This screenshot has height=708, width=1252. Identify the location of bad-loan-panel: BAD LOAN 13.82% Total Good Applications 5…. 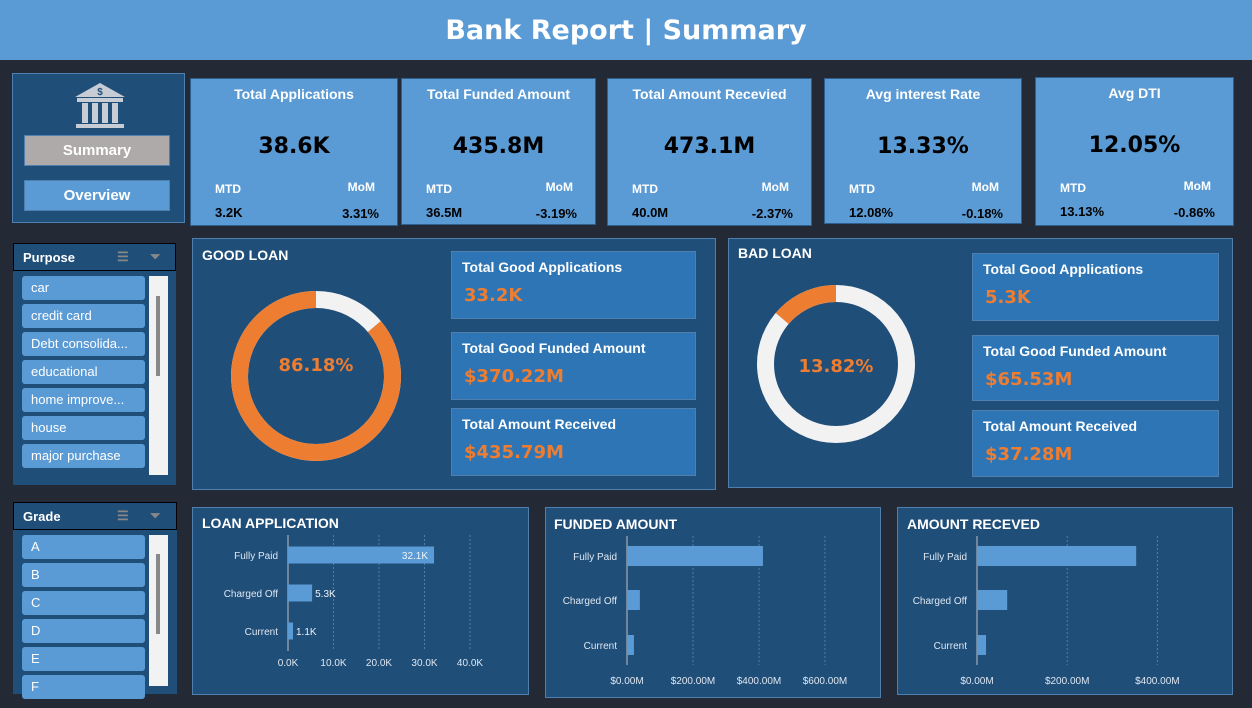
(980, 363).